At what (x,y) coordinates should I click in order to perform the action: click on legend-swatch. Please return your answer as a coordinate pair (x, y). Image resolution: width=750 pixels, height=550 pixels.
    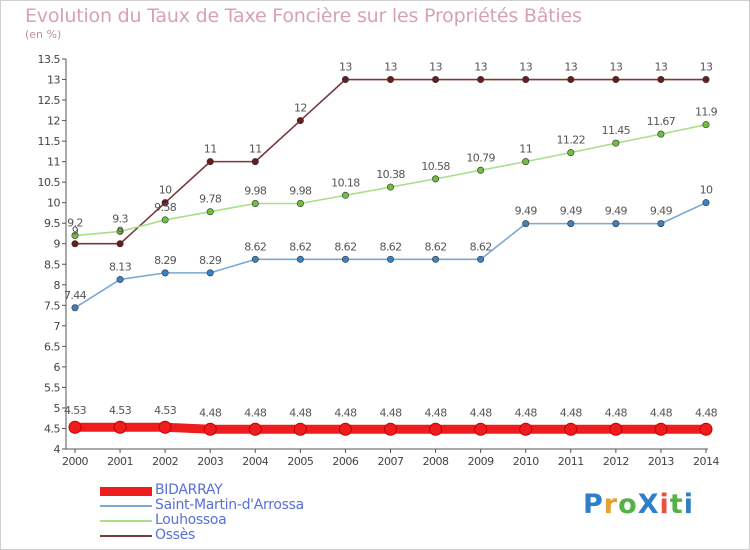
    Looking at the image, I should click on (126, 506).